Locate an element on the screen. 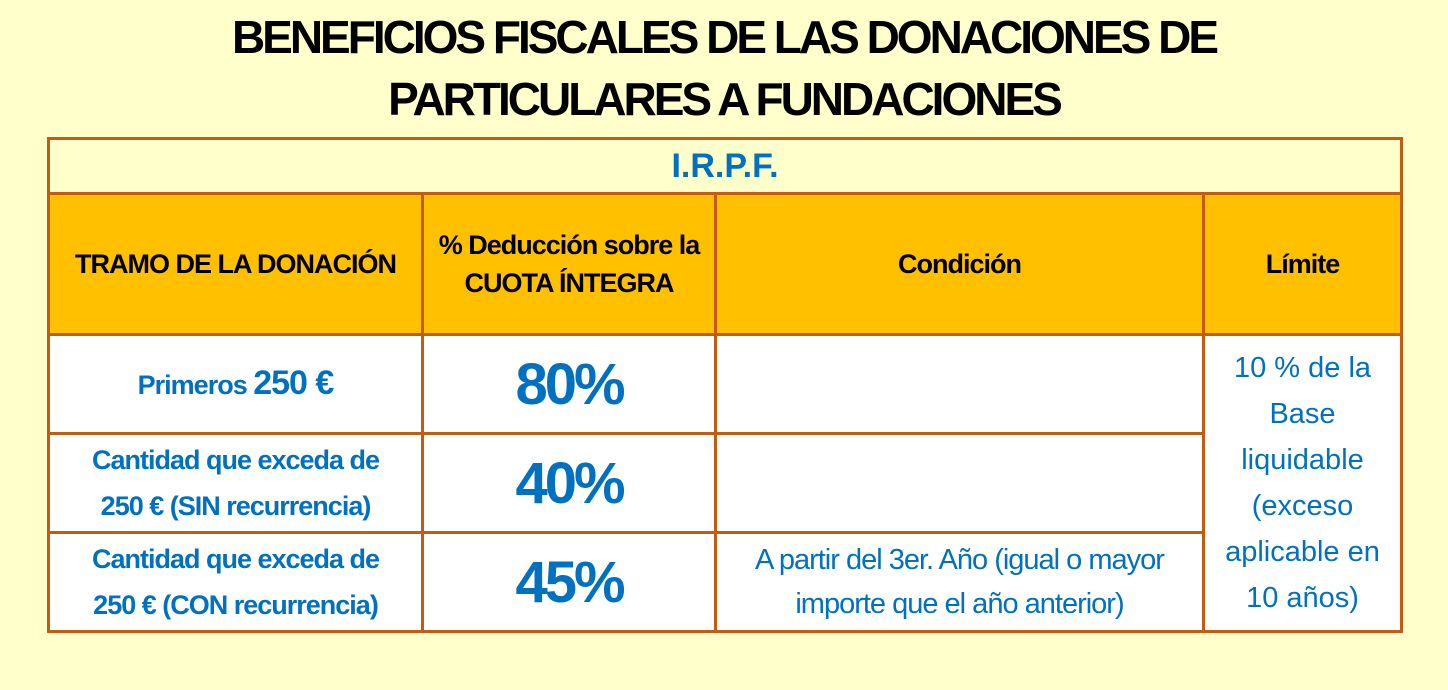 The width and height of the screenshot is (1448, 690). title-line-2: PARTICULARES A FUNDACIONES is located at coordinates (725, 99).